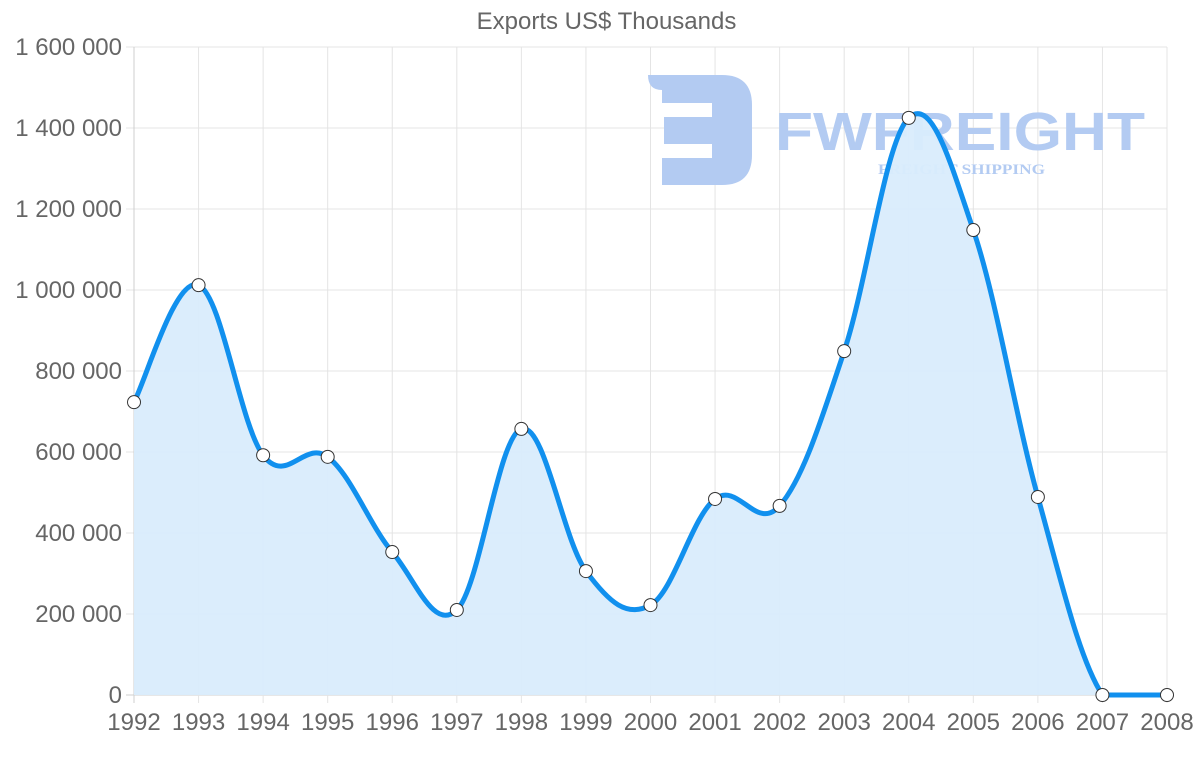 Image resolution: width=1200 pixels, height=763 pixels. I want to click on x-tick-label: 2001, so click(714, 722).